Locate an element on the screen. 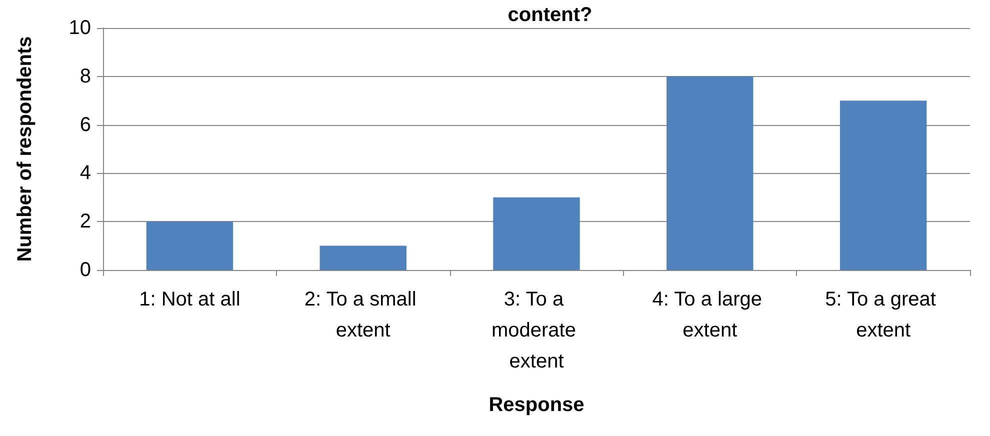 The width and height of the screenshot is (990, 436). y-tick-label: 6 is located at coordinates (85, 125).